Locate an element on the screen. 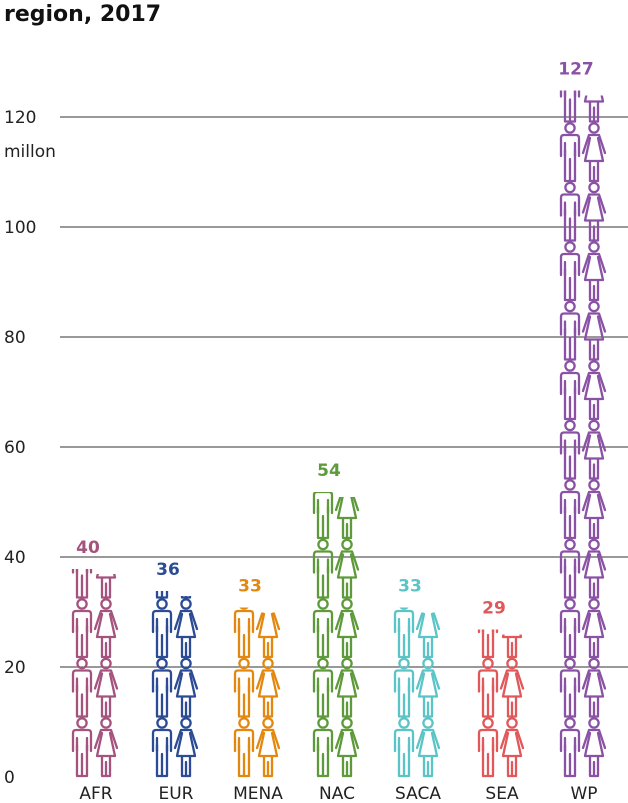 This screenshot has height=803, width=628. bar-eur: 36 is located at coordinates (175, 669).